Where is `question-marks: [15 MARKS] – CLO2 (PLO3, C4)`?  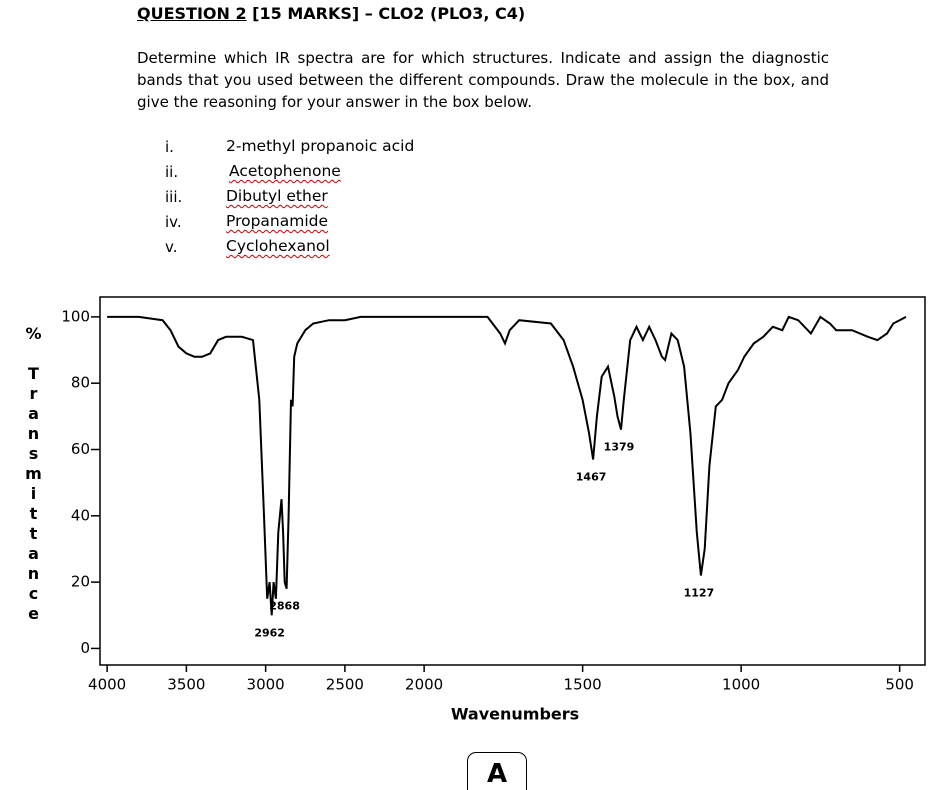 question-marks: [15 MARKS] – CLO2 (PLO3, C4) is located at coordinates (386, 13).